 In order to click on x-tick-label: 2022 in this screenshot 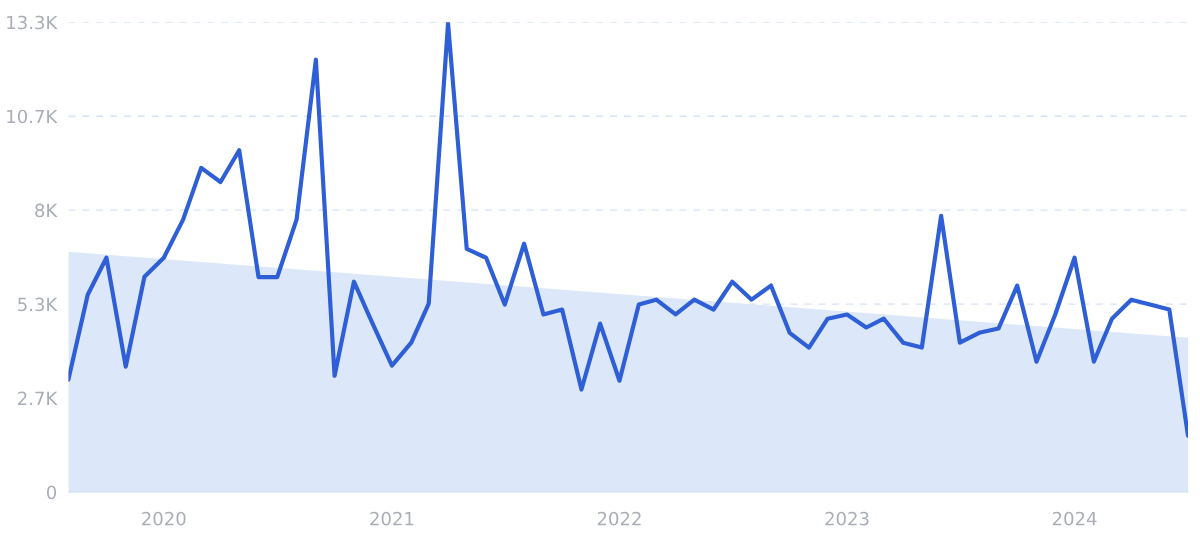, I will do `click(619, 518)`.